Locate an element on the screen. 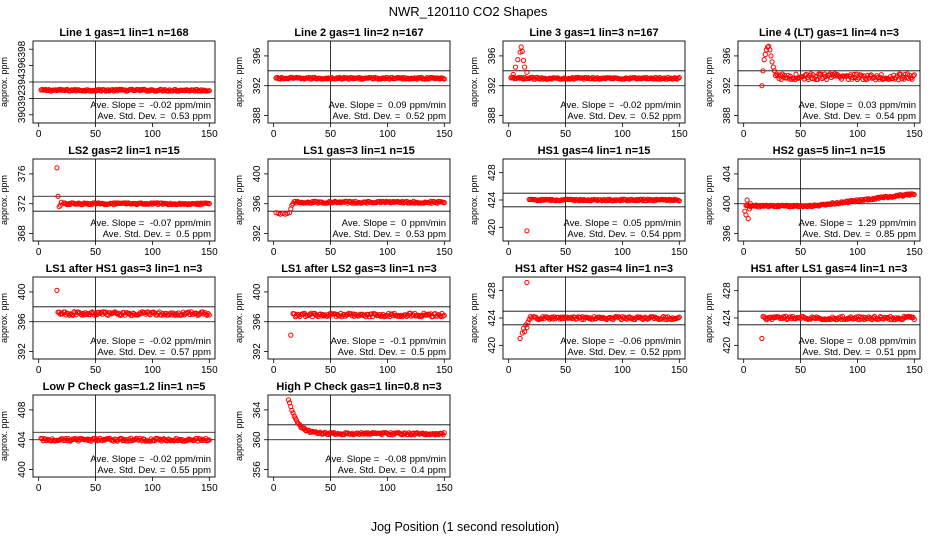 Image resolution: width=936 pixels, height=540 pixels. stddev-annotation: Ave. Std. Dev. = 0.51 ppm is located at coordinates (859, 352).